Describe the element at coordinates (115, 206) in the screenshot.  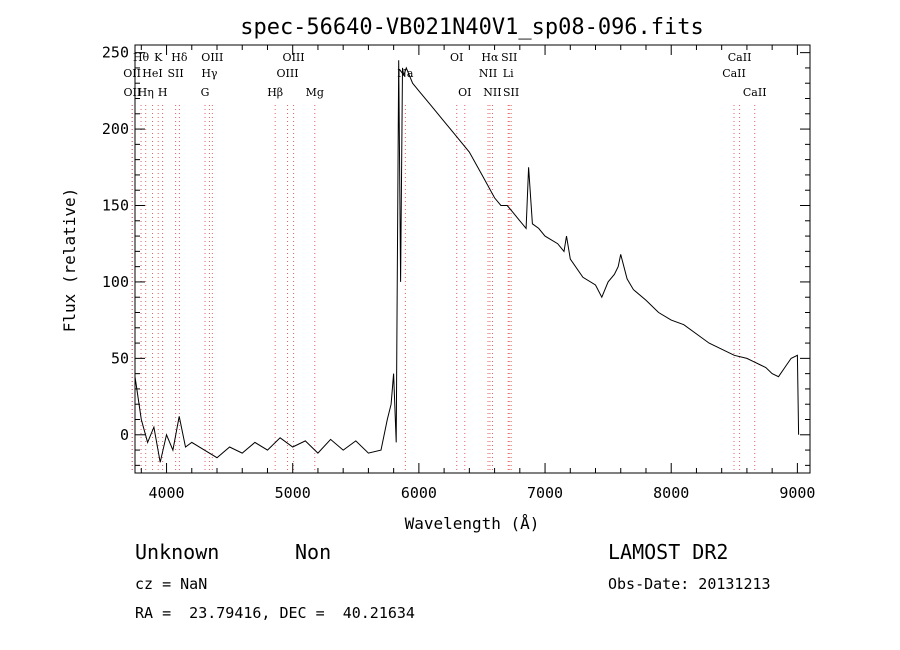
I see `y-tick-label: 150` at that location.